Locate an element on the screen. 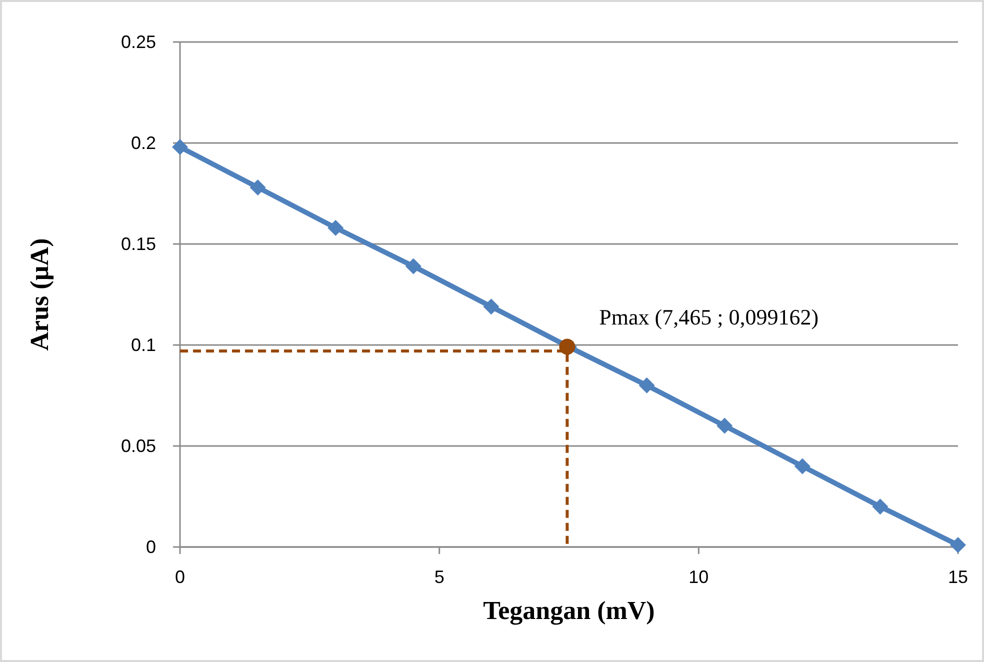 This screenshot has width=984, height=662. y-tick-label: 0.2 is located at coordinates (143, 143).